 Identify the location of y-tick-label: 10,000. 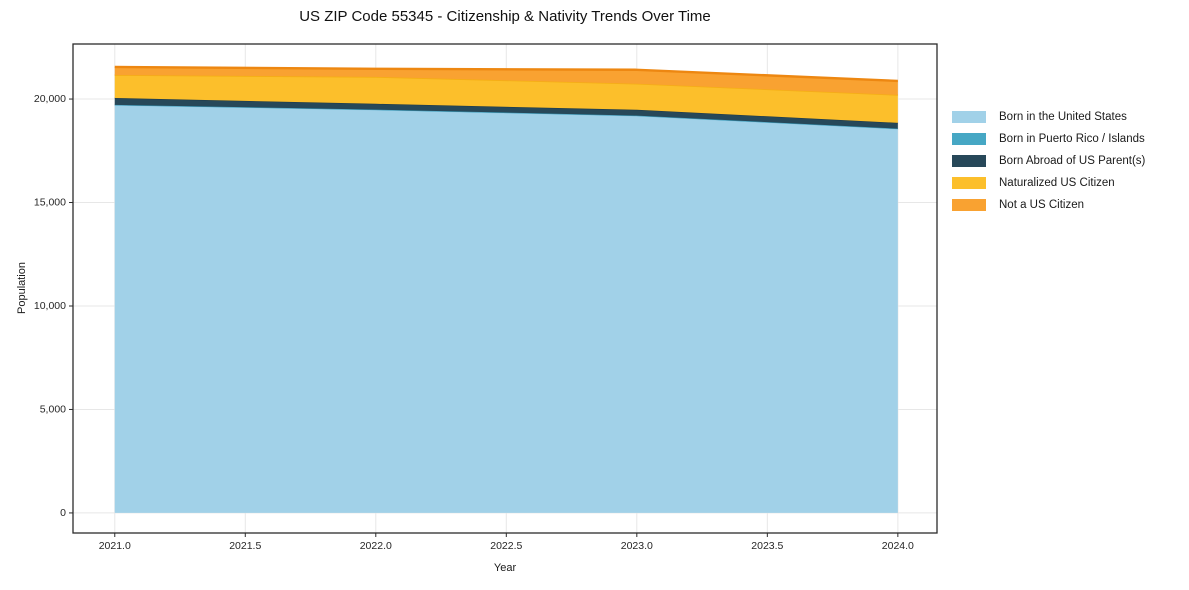
(50, 306).